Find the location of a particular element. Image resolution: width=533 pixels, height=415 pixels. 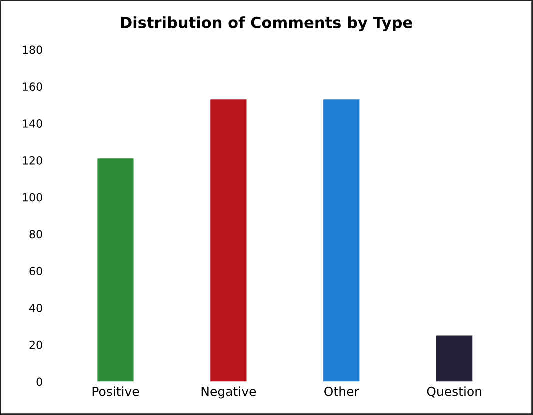

chart-title: Distribution of Comments by Type is located at coordinates (266, 24).